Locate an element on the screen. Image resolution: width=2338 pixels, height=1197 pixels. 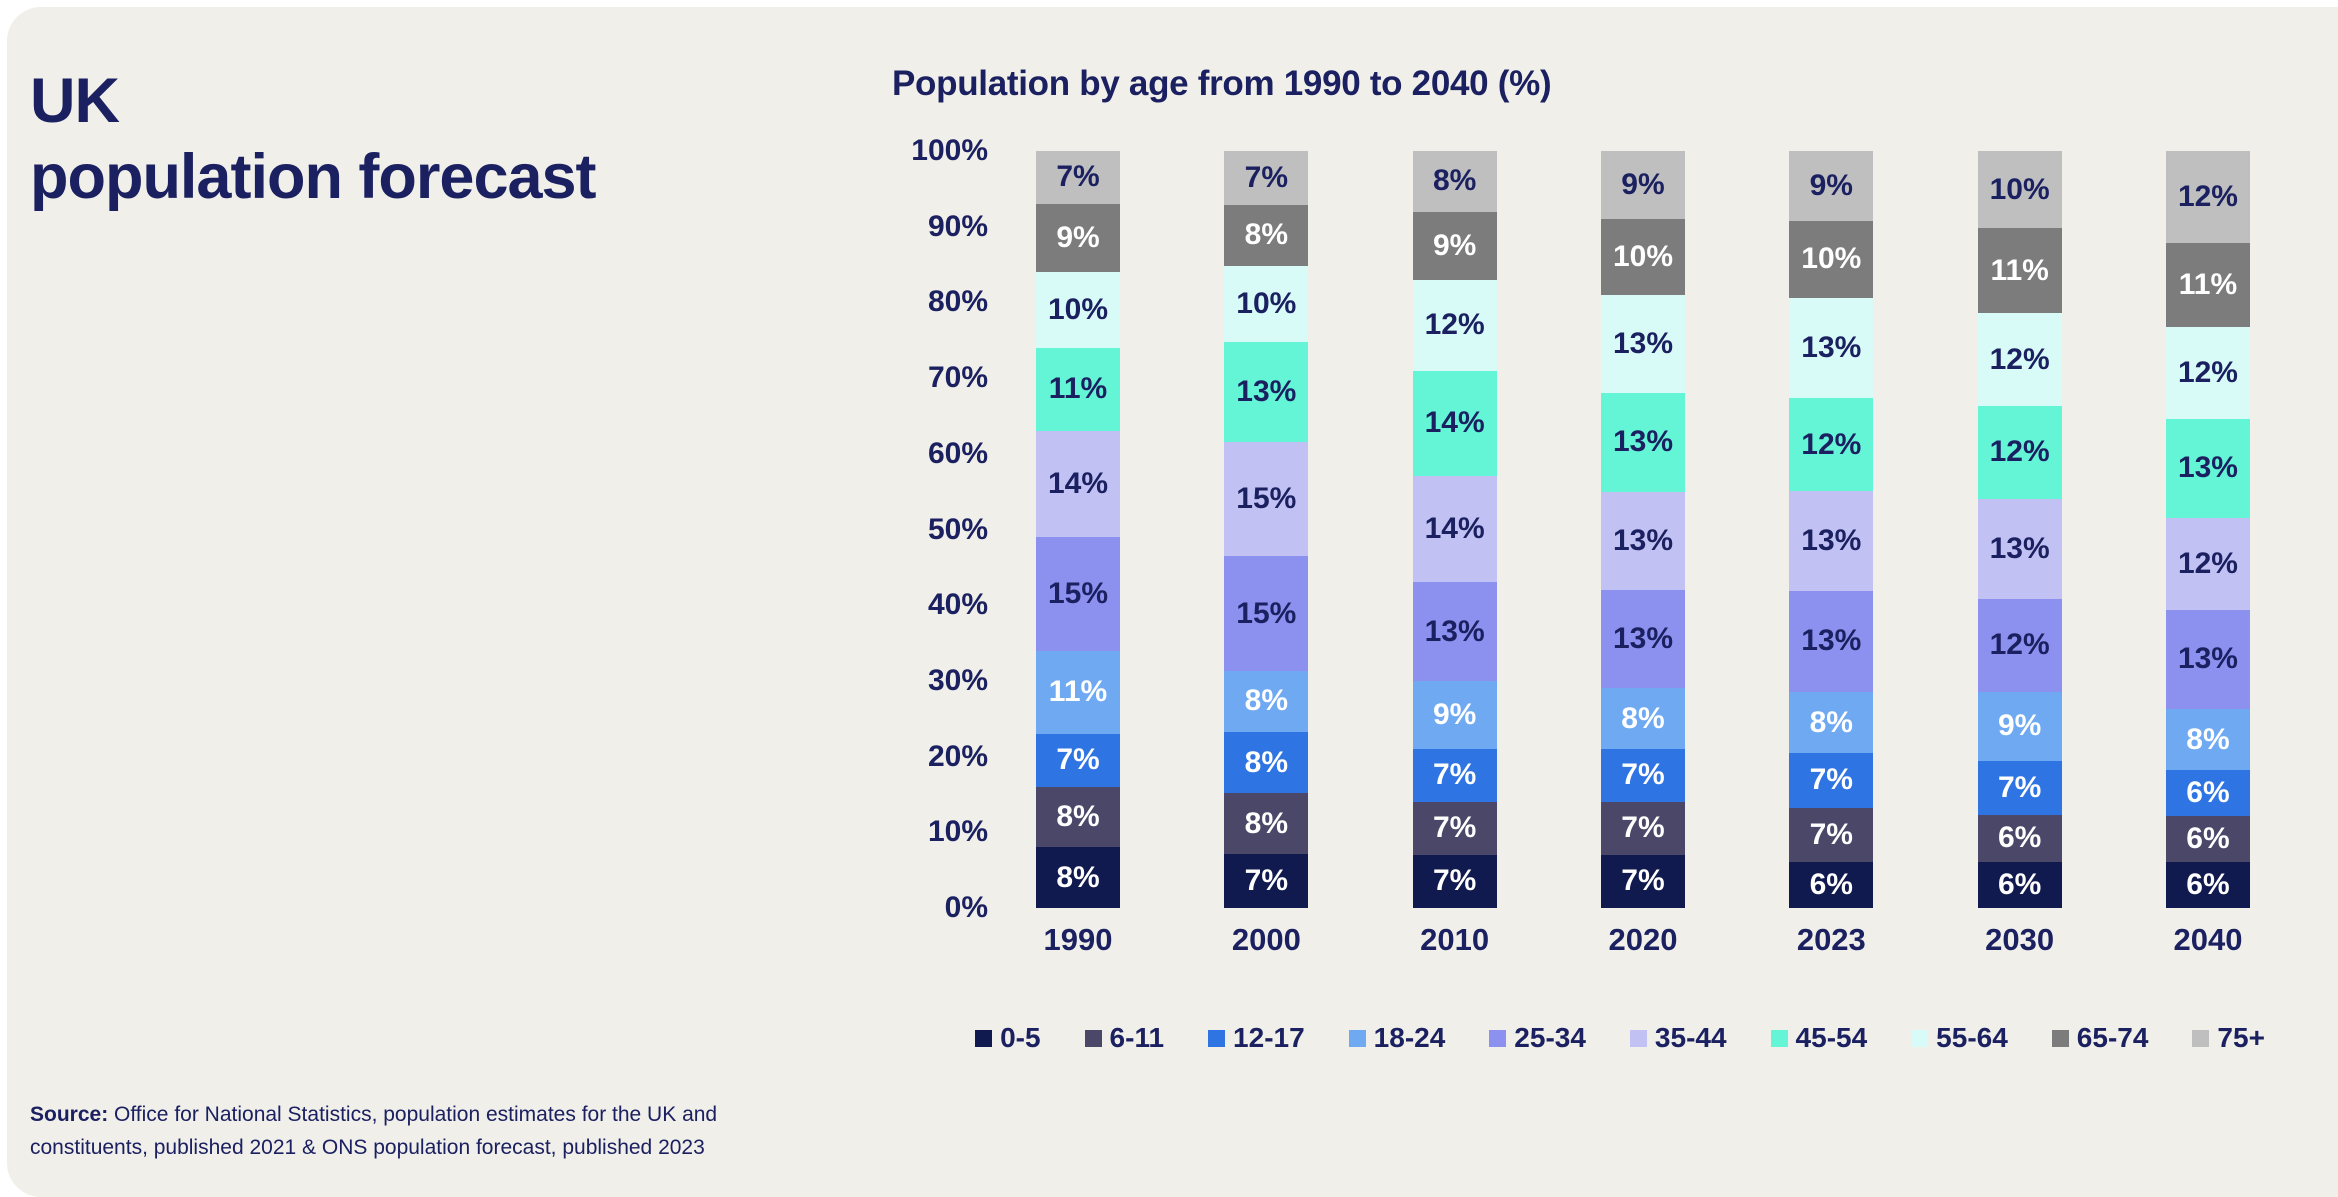
bar-stack-2020: 9% 10% 13% 13% 13% 13% 8% 7% 7% 7% is located at coordinates (1642, 529).